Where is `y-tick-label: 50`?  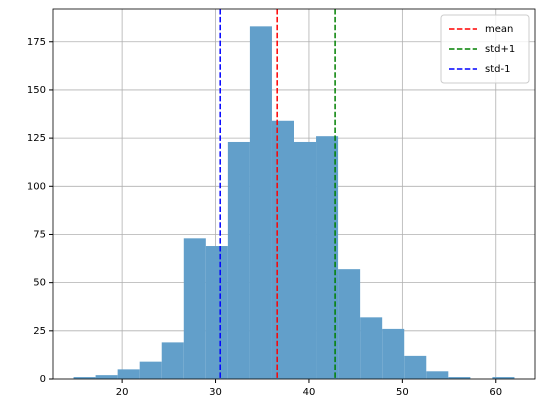
y-tick-label: 50 is located at coordinates (39, 283).